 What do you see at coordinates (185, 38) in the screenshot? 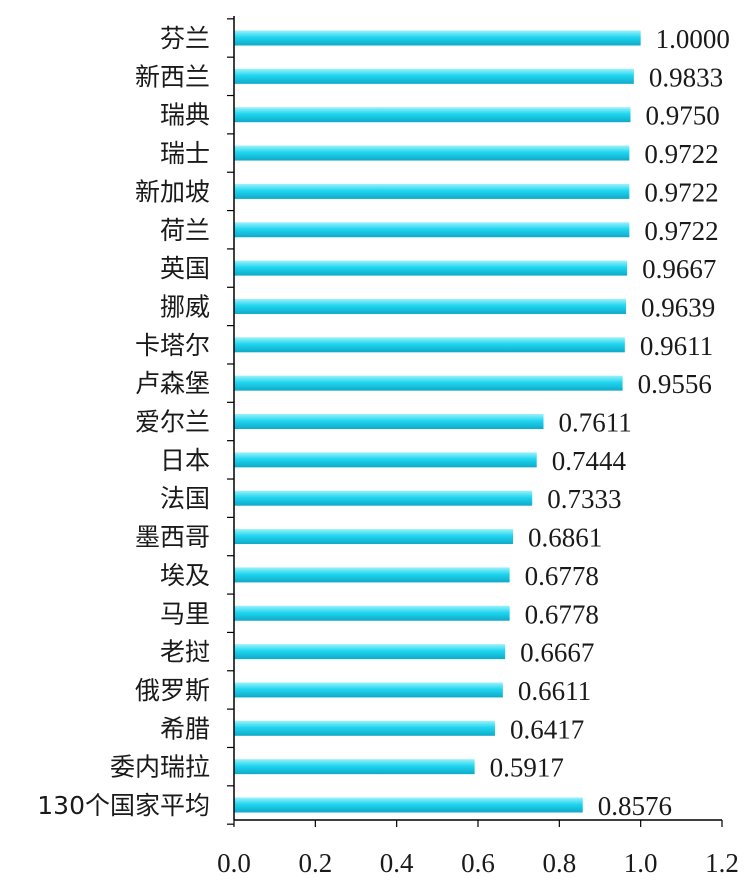
I see `category-label: 芬兰` at bounding box center [185, 38].